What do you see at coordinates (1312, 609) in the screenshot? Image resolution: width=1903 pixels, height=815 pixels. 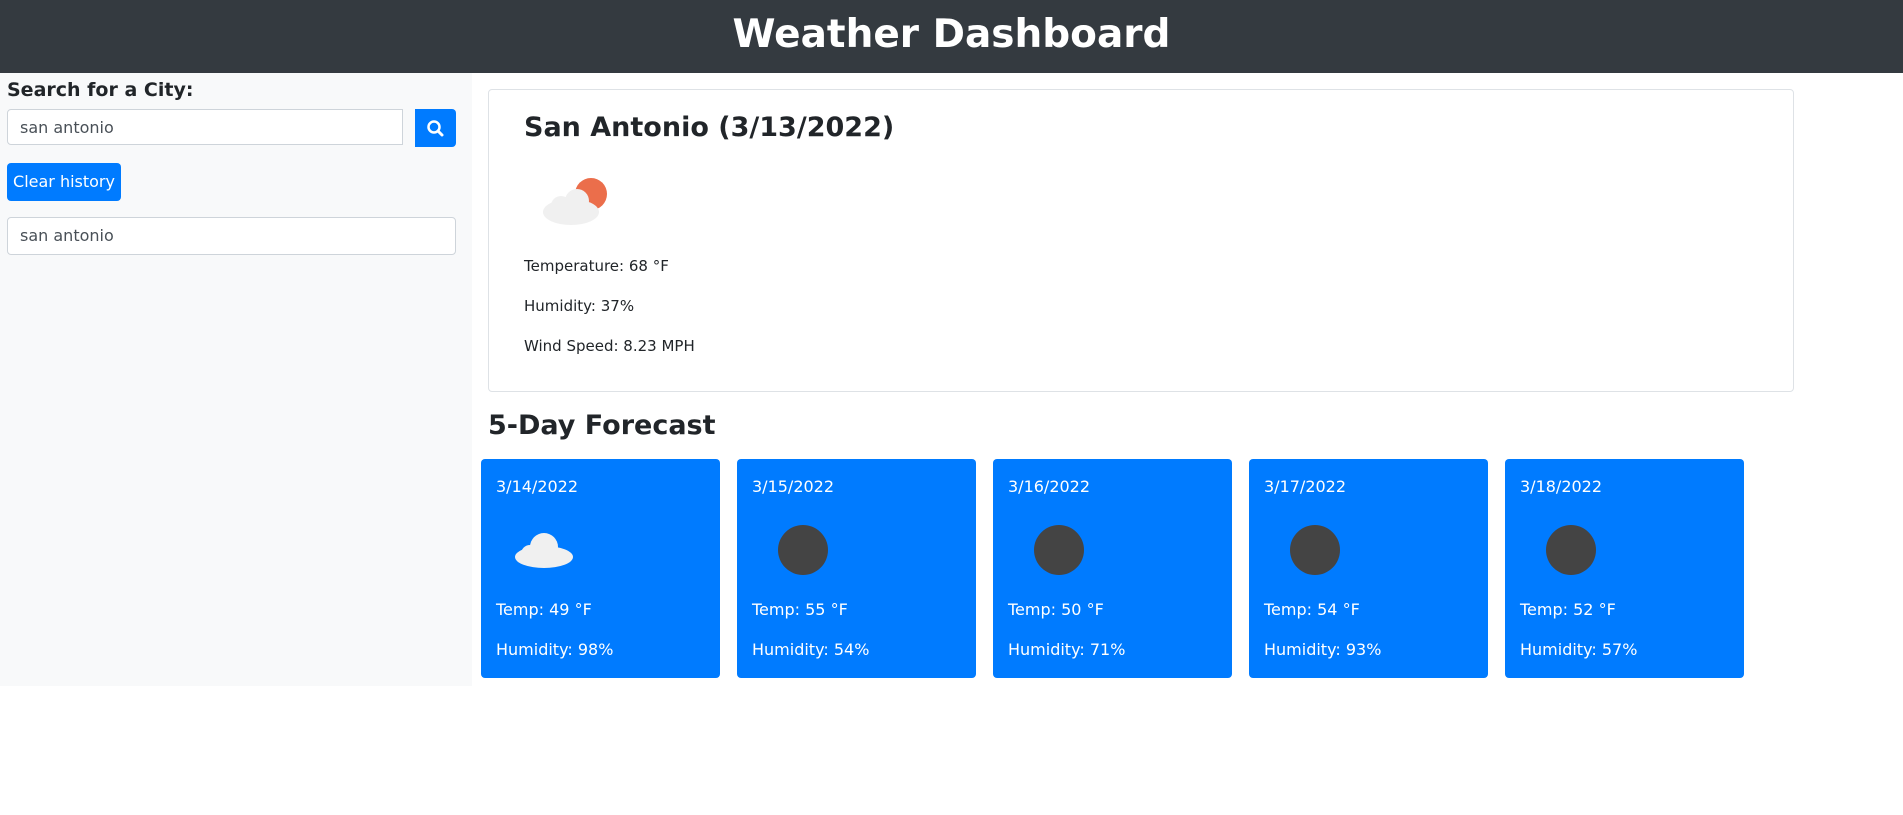 I see `forecast-temp: Temp: 54 °F` at bounding box center [1312, 609].